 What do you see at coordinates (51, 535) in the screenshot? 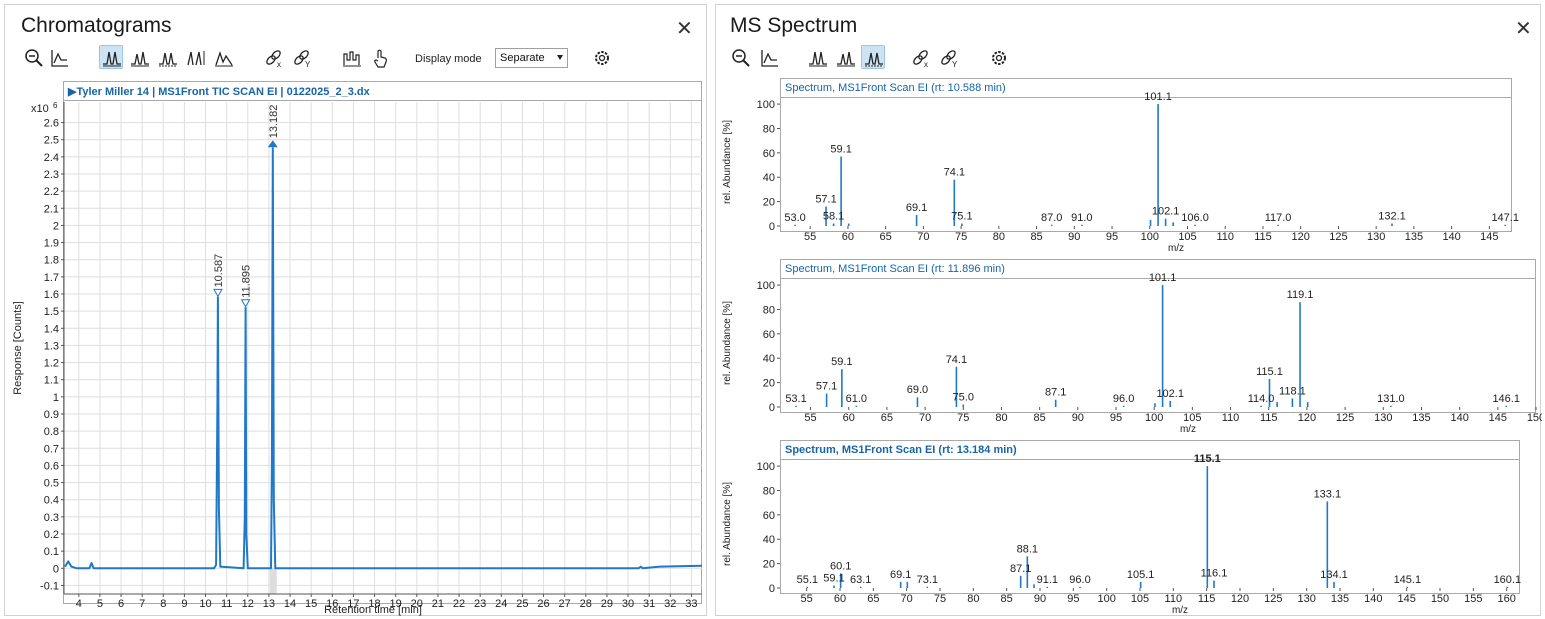
I see `y-tick-label: 0.2` at bounding box center [51, 535].